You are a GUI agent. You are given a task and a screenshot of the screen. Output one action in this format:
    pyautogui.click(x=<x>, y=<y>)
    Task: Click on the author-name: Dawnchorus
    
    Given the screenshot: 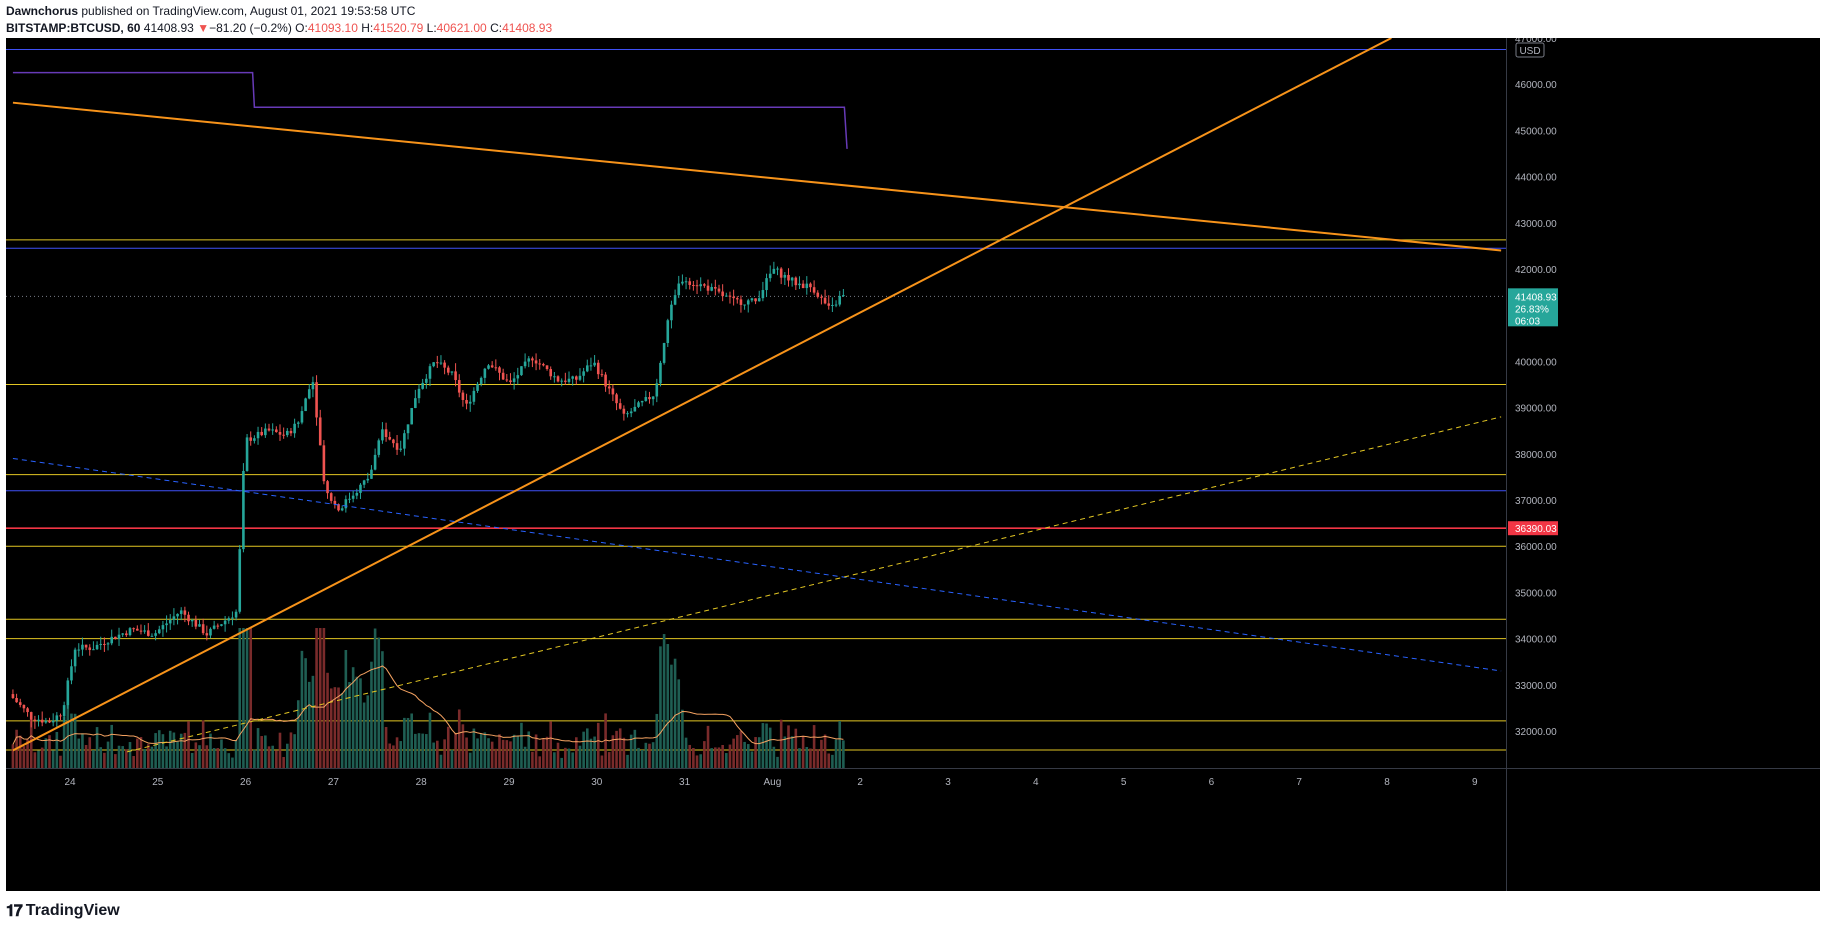 What is the action you would take?
    pyautogui.click(x=42, y=11)
    